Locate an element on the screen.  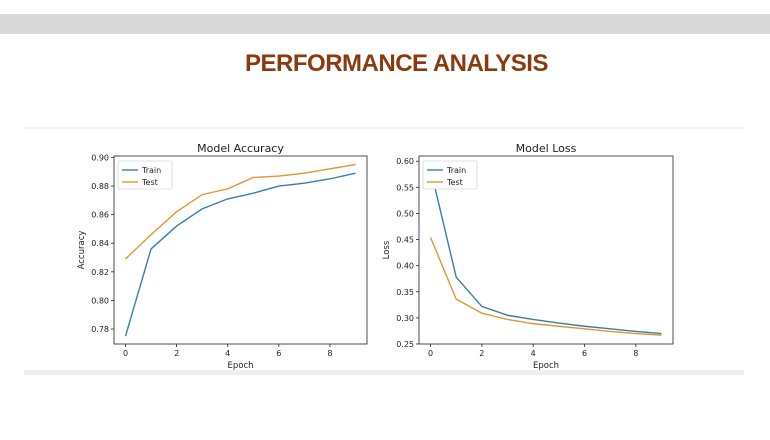
y-tick-label: 0.40 is located at coordinates (405, 266).